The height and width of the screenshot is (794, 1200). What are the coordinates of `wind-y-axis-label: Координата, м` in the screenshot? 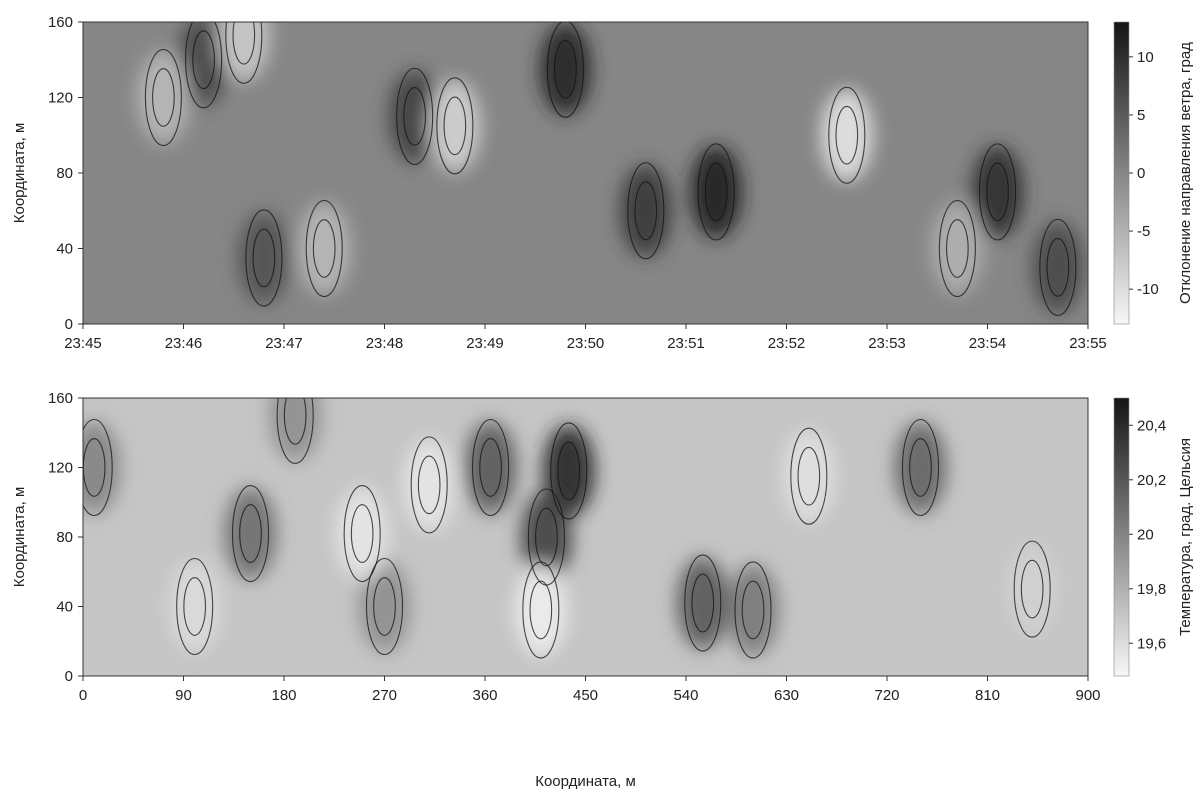 It's located at (19, 173).